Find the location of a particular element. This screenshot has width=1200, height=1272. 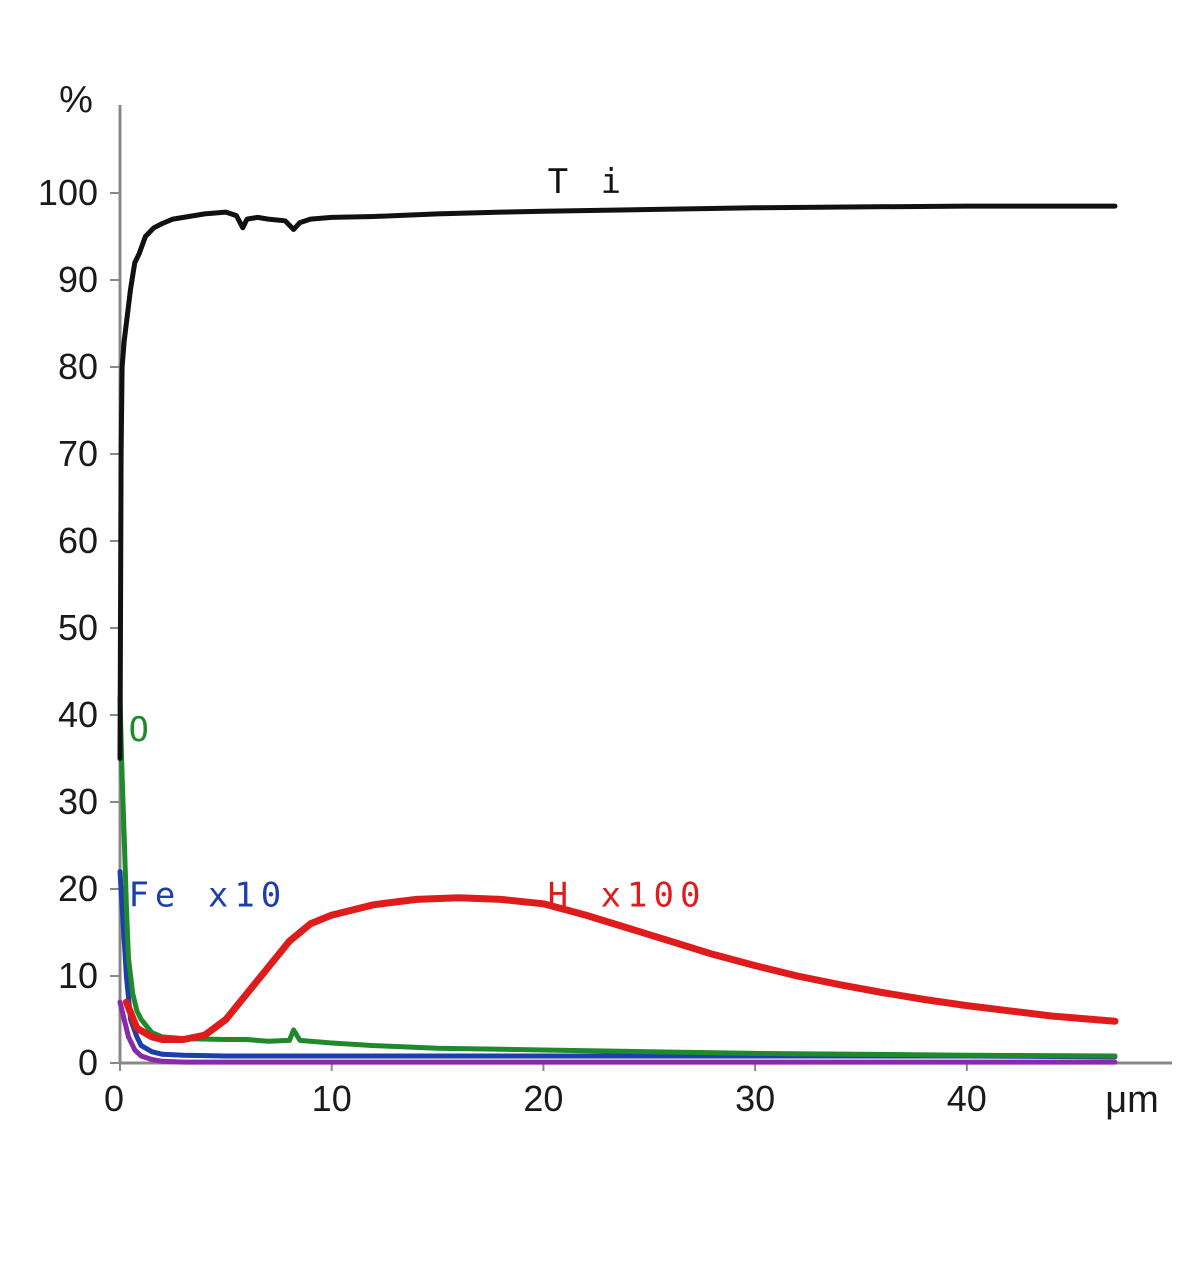

x-axis-ticks: 0 10 20 30 40 is located at coordinates (545, 1091).